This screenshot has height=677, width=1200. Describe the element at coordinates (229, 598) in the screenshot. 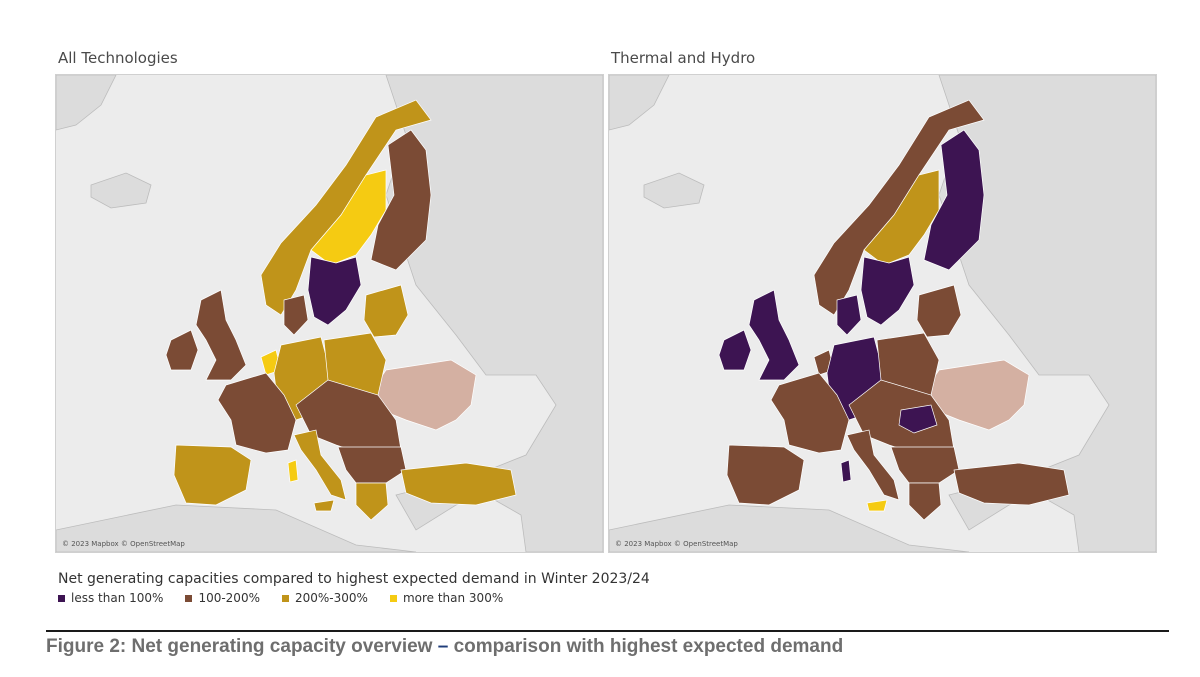

I see `legend-label: 100-200%` at that location.